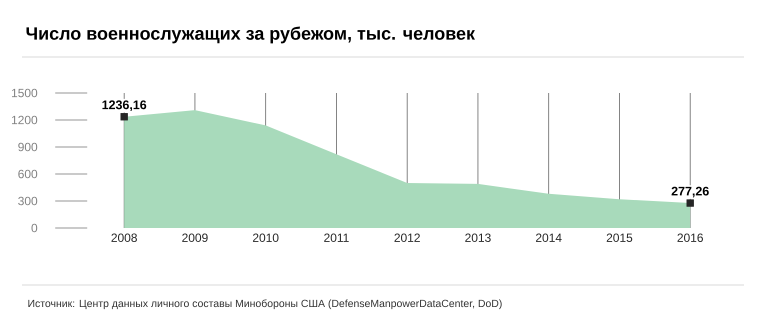 Image resolution: width=768 pixels, height=327 pixels. What do you see at coordinates (25, 120) in the screenshot?
I see `y-tick-label: 1200` at bounding box center [25, 120].